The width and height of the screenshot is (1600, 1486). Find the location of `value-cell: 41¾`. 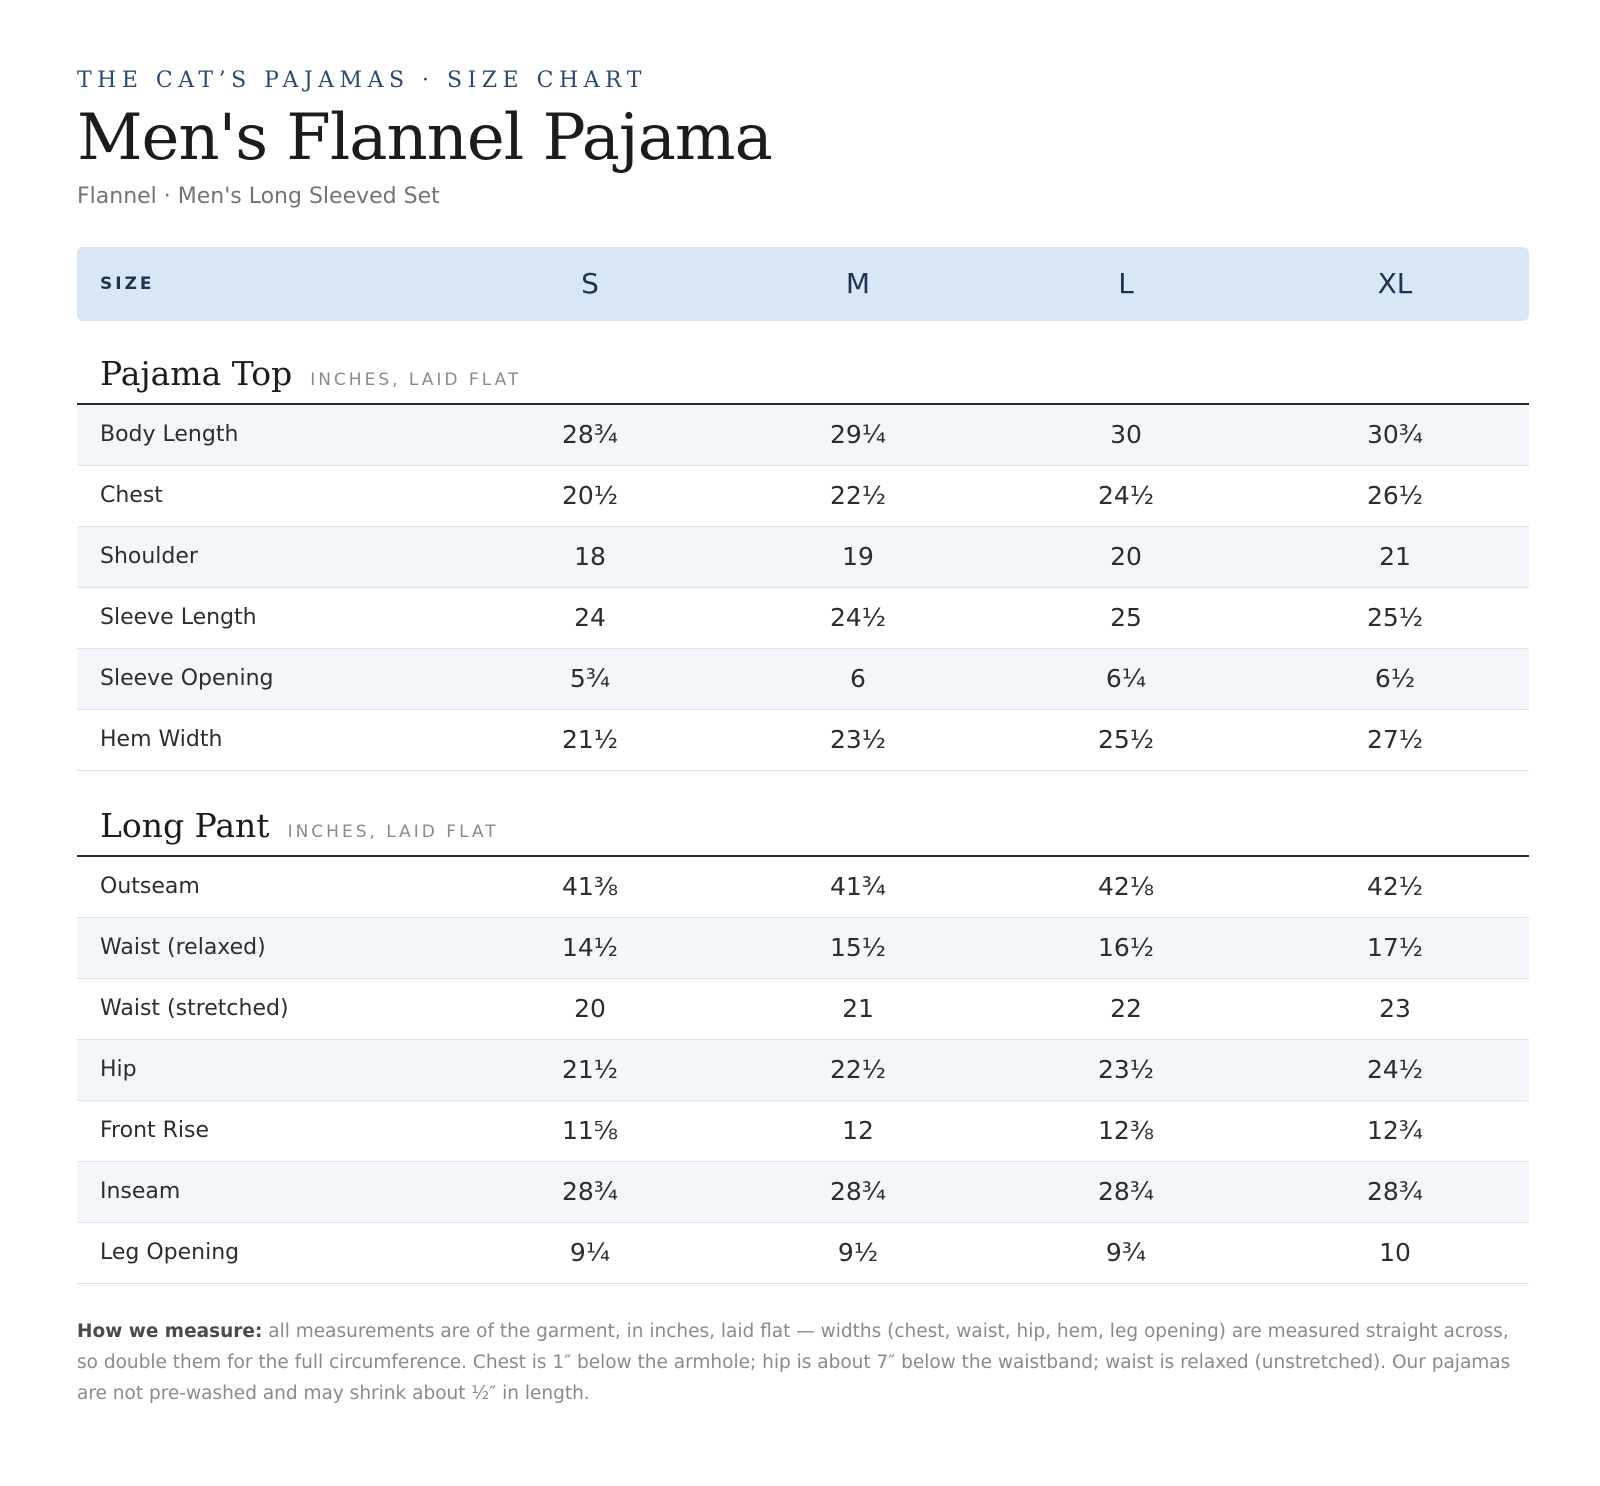

value-cell: 41¾ is located at coordinates (858, 886).